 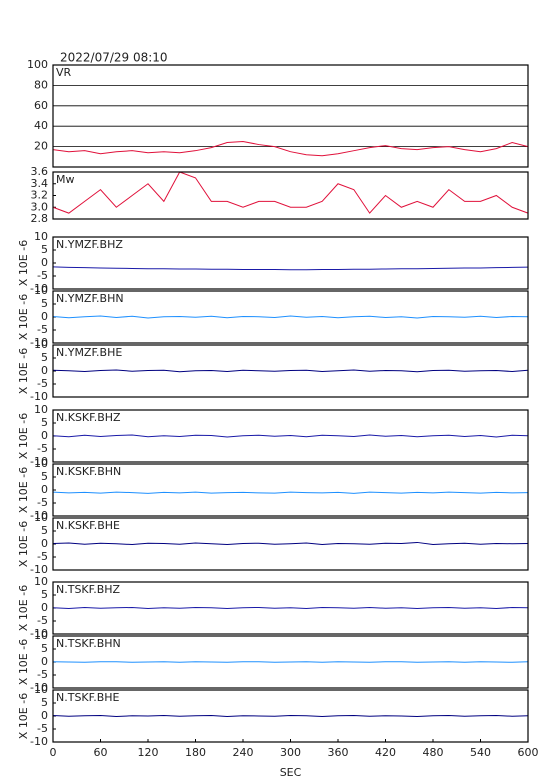 I want to click on x-tick-label: 120, so click(x=148, y=752).